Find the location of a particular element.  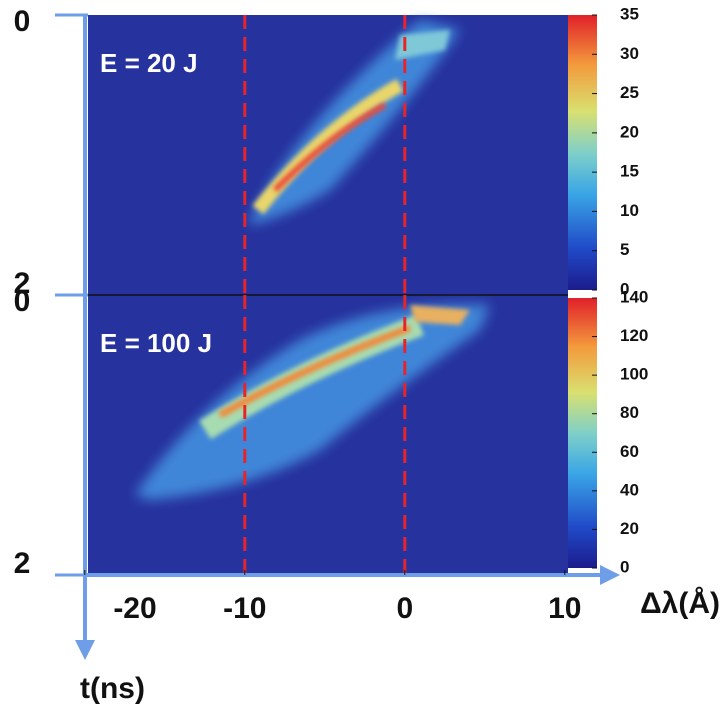

panel-label: E = 100 J is located at coordinates (156, 343).